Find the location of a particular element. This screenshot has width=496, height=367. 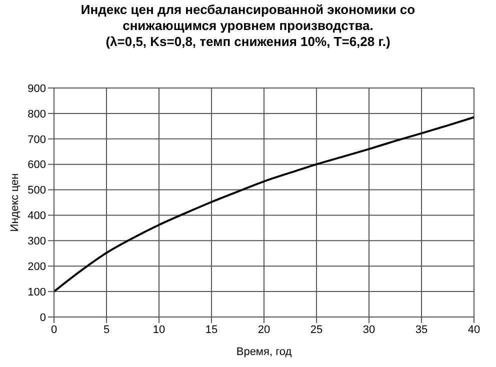

x-tick-label: 30 is located at coordinates (369, 330).